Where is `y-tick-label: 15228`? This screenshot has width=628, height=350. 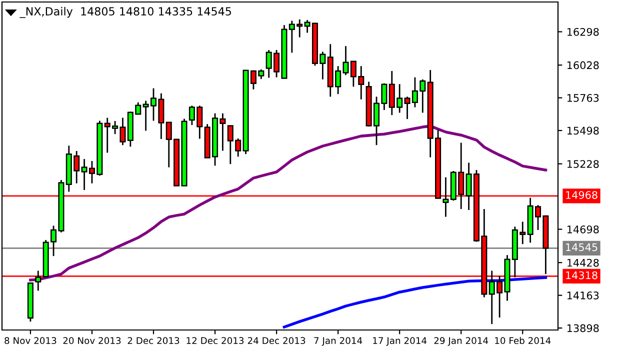 y-tick-label: 15228 is located at coordinates (583, 164).